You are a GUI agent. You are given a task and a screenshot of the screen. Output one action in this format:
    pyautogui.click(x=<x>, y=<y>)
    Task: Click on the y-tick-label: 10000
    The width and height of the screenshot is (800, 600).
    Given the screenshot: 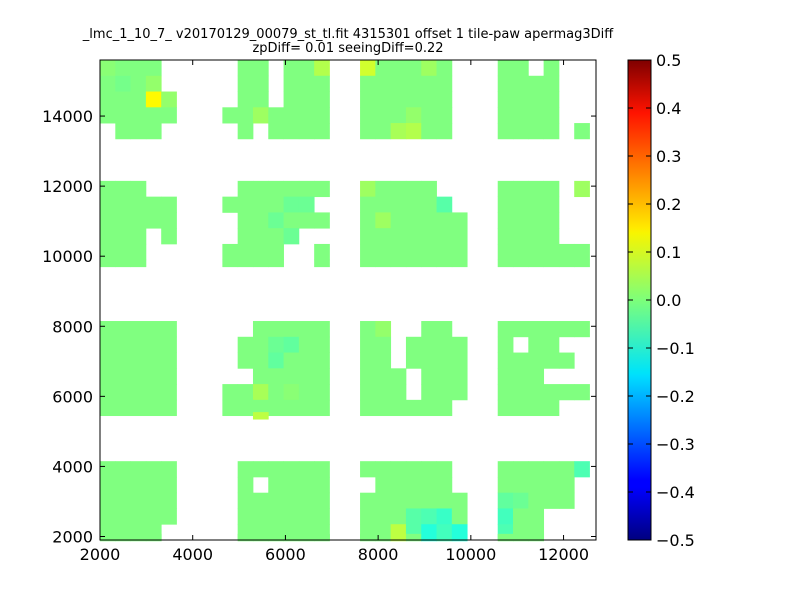 What is the action you would take?
    pyautogui.click(x=67, y=256)
    